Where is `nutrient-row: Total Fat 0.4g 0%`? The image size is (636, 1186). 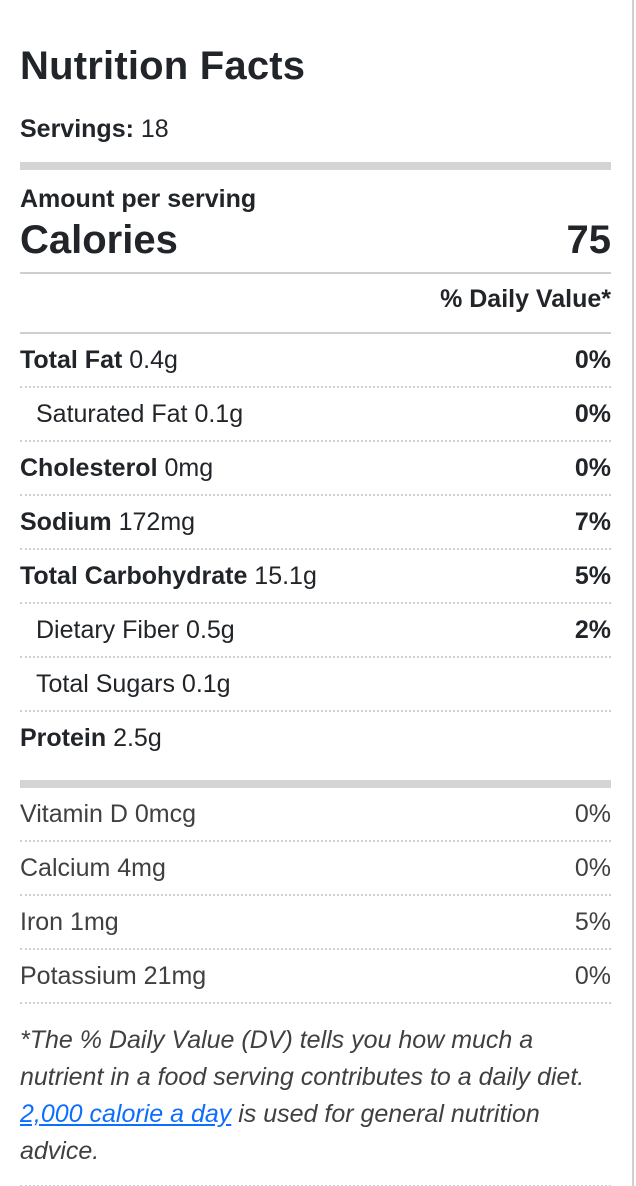
nutrient-row: Total Fat 0.4g 0% is located at coordinates (315, 361).